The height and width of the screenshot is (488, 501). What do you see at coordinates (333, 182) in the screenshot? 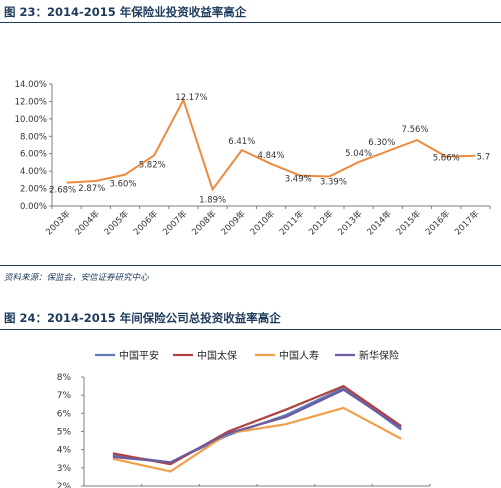
I see `data-label: 3.39%` at bounding box center [333, 182].